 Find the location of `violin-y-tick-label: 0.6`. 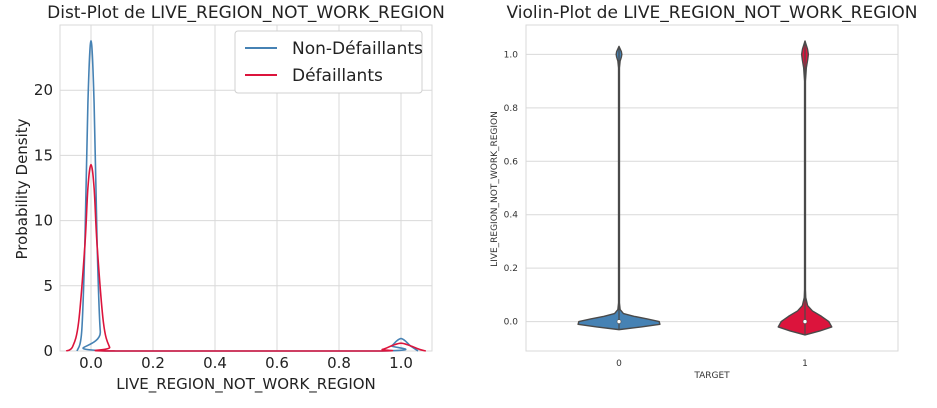

violin-y-tick-label: 0.6 is located at coordinates (511, 162).